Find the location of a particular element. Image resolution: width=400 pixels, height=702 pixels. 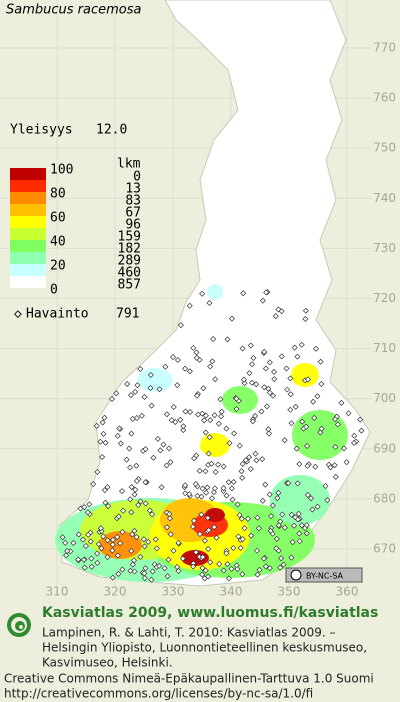

y-tick-label: 690 is located at coordinates (384, 448).